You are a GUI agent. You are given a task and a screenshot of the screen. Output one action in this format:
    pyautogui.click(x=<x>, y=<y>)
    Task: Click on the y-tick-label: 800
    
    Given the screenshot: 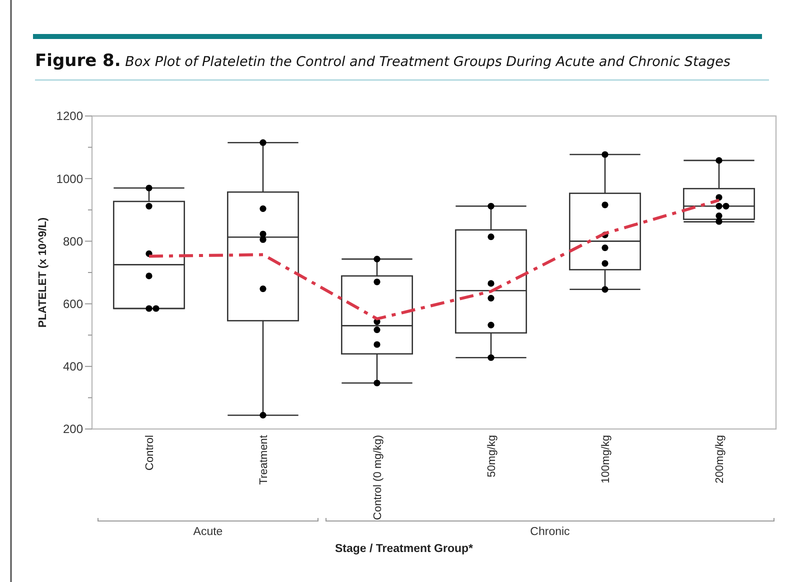 What is the action you would take?
    pyautogui.click(x=73, y=241)
    